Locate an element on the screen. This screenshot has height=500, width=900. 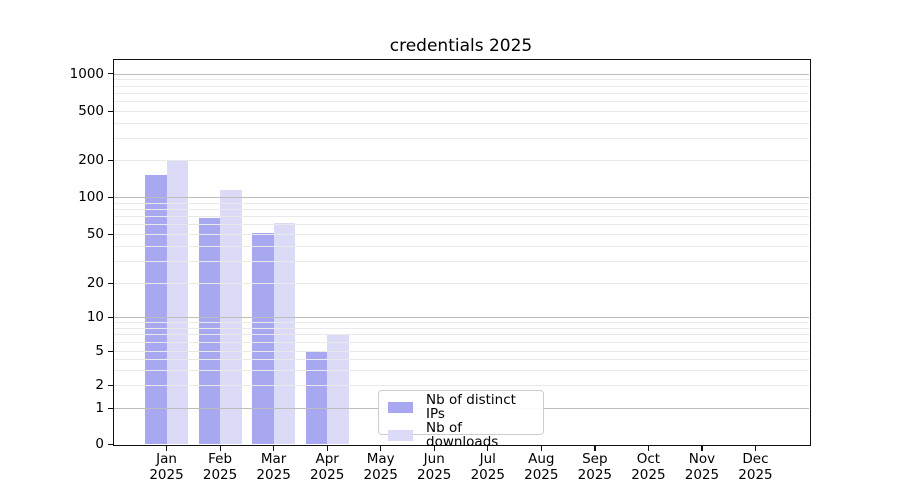
bar-mar-distinct-ips is located at coordinates (263, 338).